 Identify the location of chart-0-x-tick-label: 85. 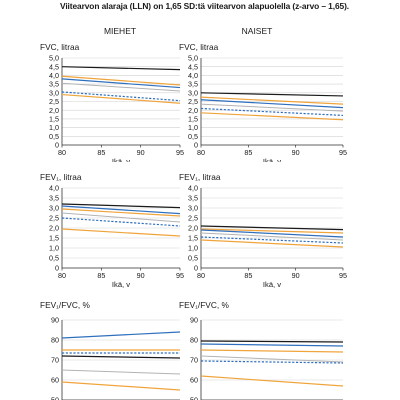
(101, 152).